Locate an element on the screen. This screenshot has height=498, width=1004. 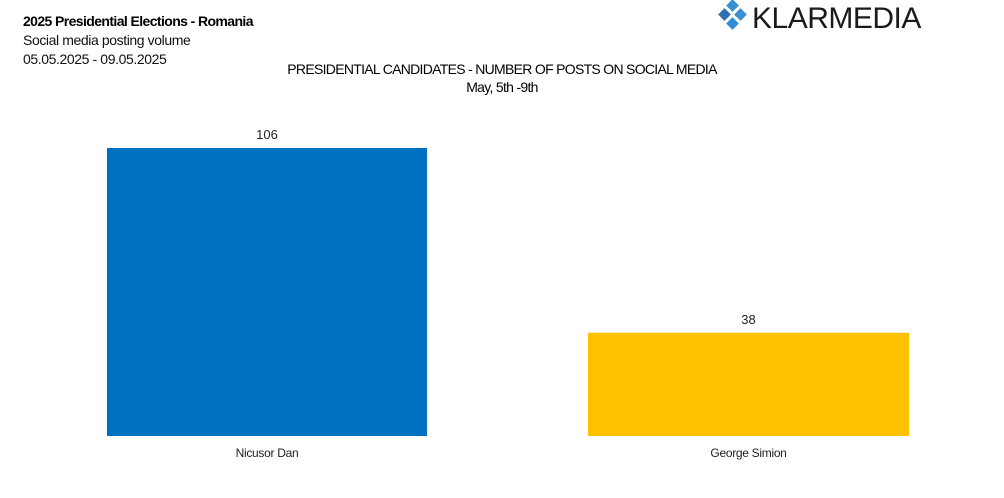
chart-subtitle: May, 5th -9th is located at coordinates (502, 87).